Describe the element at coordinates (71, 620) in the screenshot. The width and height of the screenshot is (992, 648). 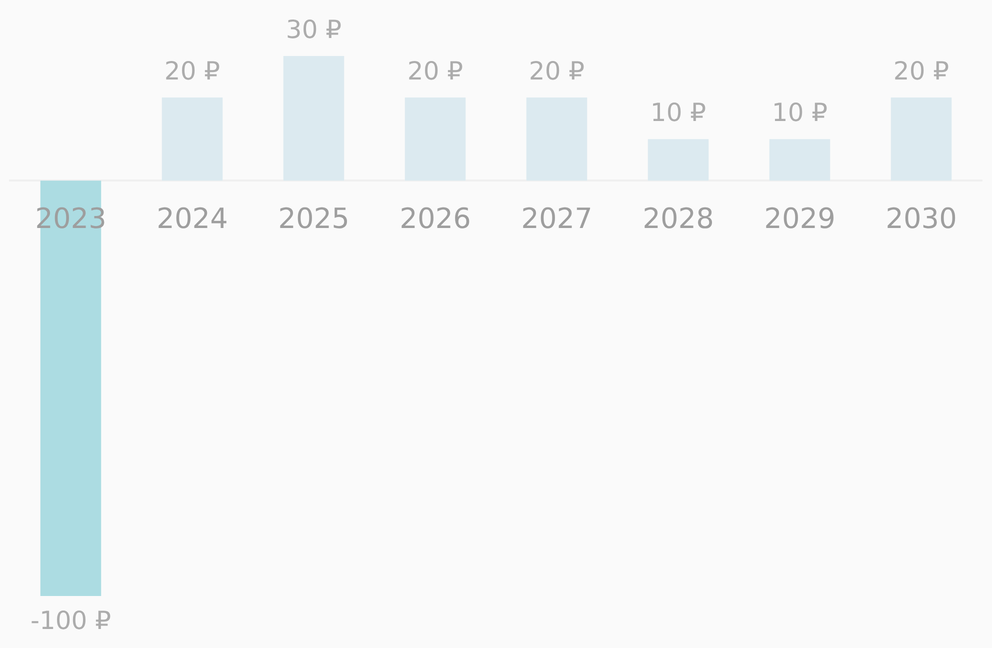
I see `data-label: -100 ₽` at that location.